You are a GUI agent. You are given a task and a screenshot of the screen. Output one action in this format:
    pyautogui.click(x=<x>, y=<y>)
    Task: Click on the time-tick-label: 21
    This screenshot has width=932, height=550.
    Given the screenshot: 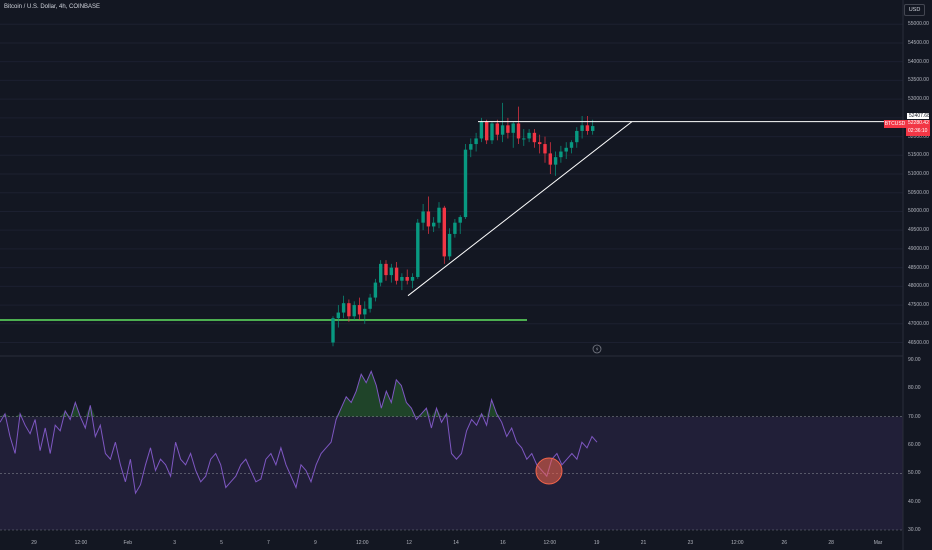 What is the action you would take?
    pyautogui.click(x=643, y=543)
    